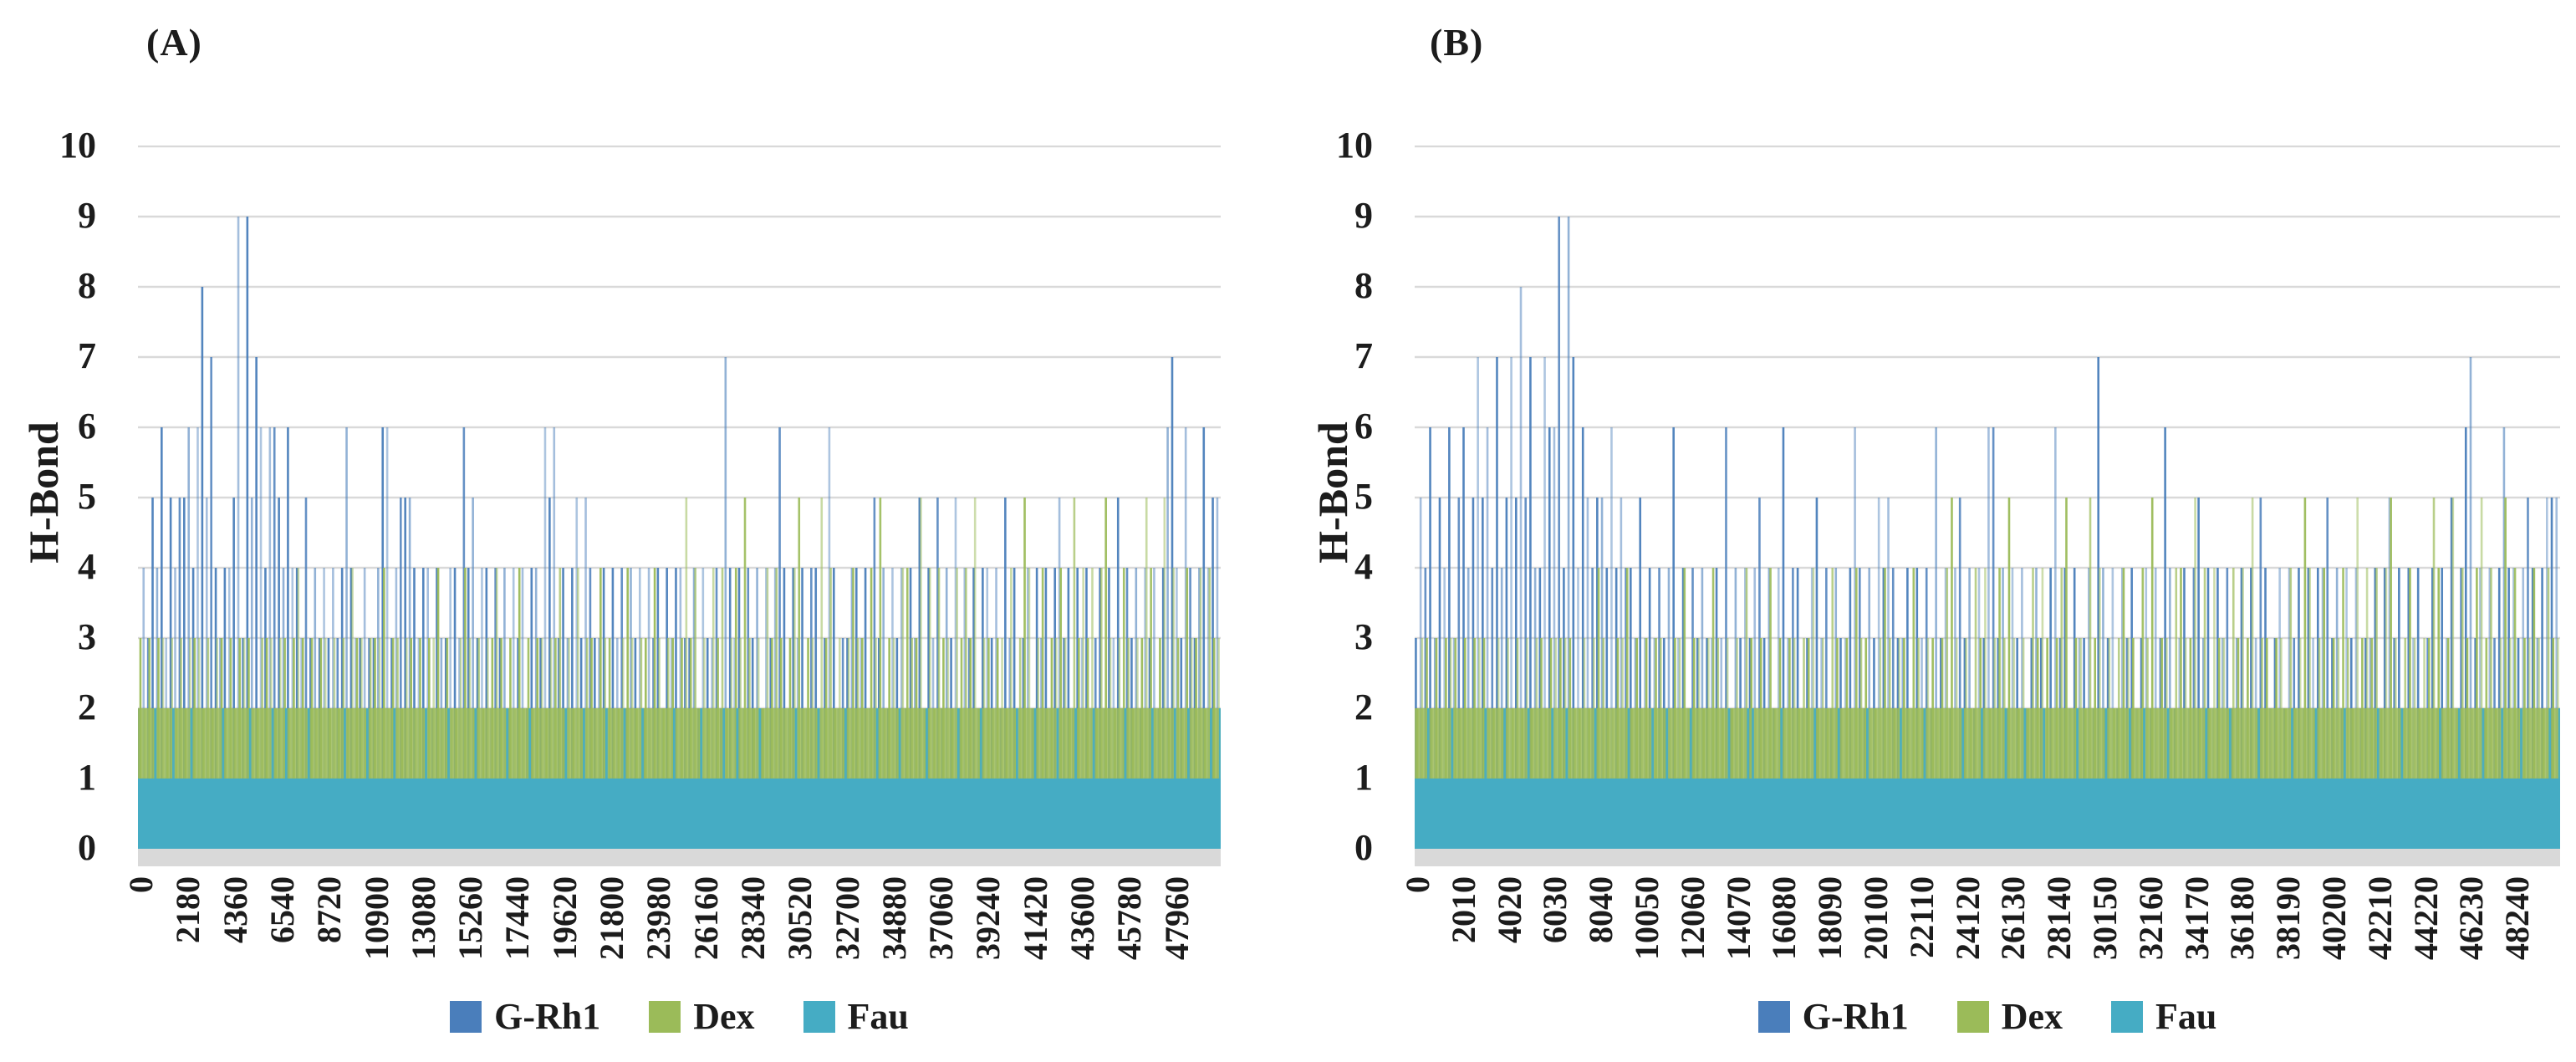 This screenshot has height=1062, width=2576. What do you see at coordinates (941, 918) in the screenshot?
I see `x-tick-label: 37060` at bounding box center [941, 918].